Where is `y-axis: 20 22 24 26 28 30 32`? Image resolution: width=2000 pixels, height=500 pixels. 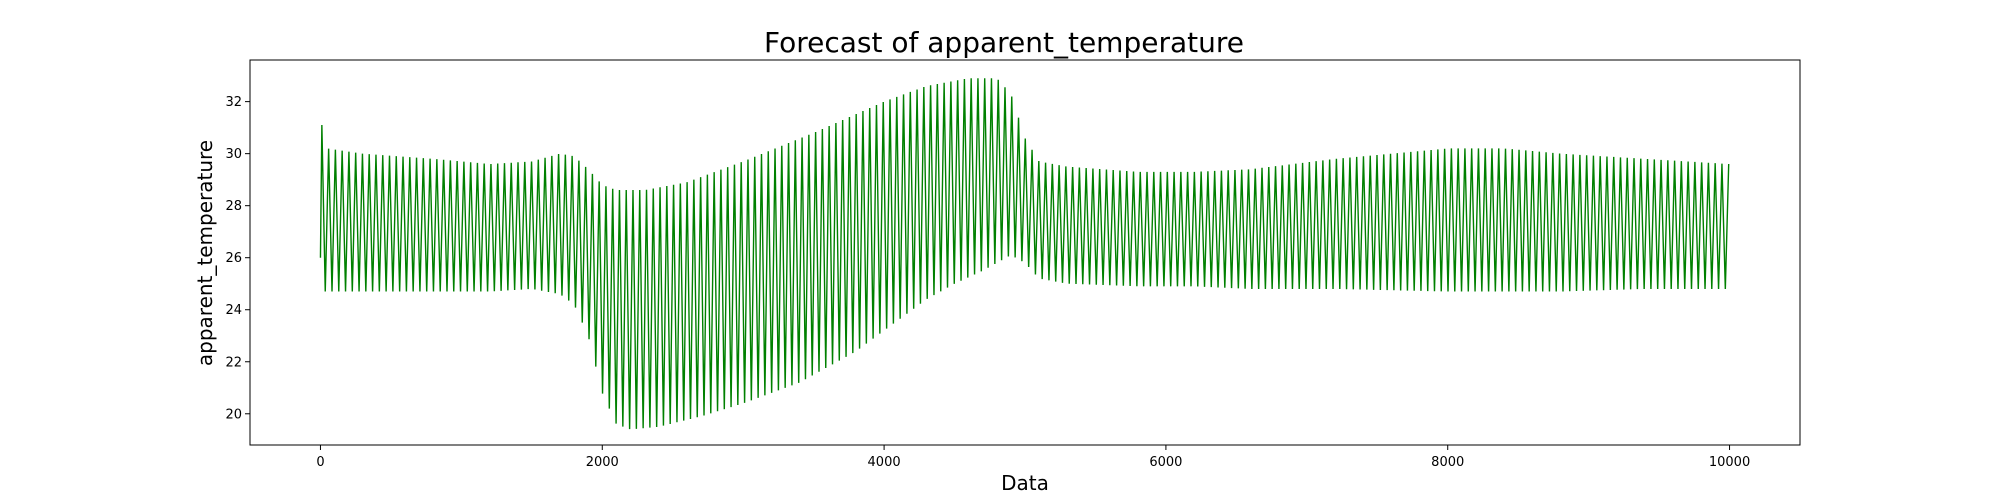 y-axis: 20 22 24 26 28 30 32 is located at coordinates (237, 258).